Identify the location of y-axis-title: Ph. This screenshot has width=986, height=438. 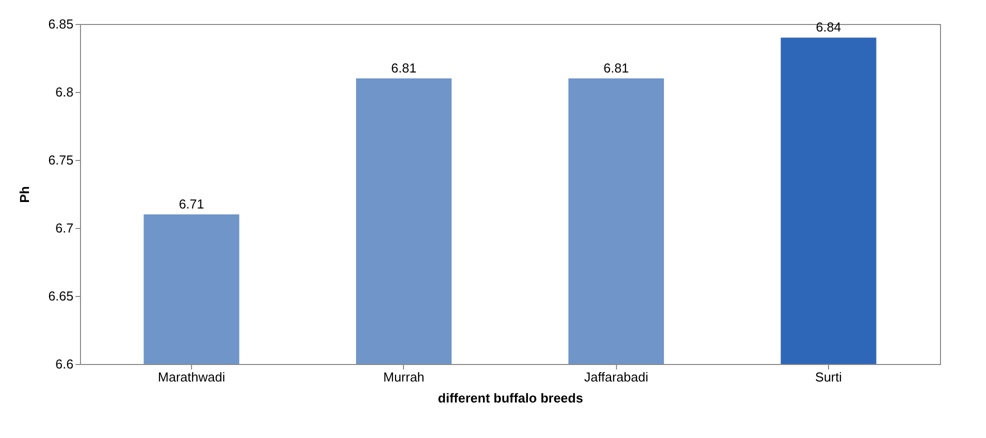
(24, 194).